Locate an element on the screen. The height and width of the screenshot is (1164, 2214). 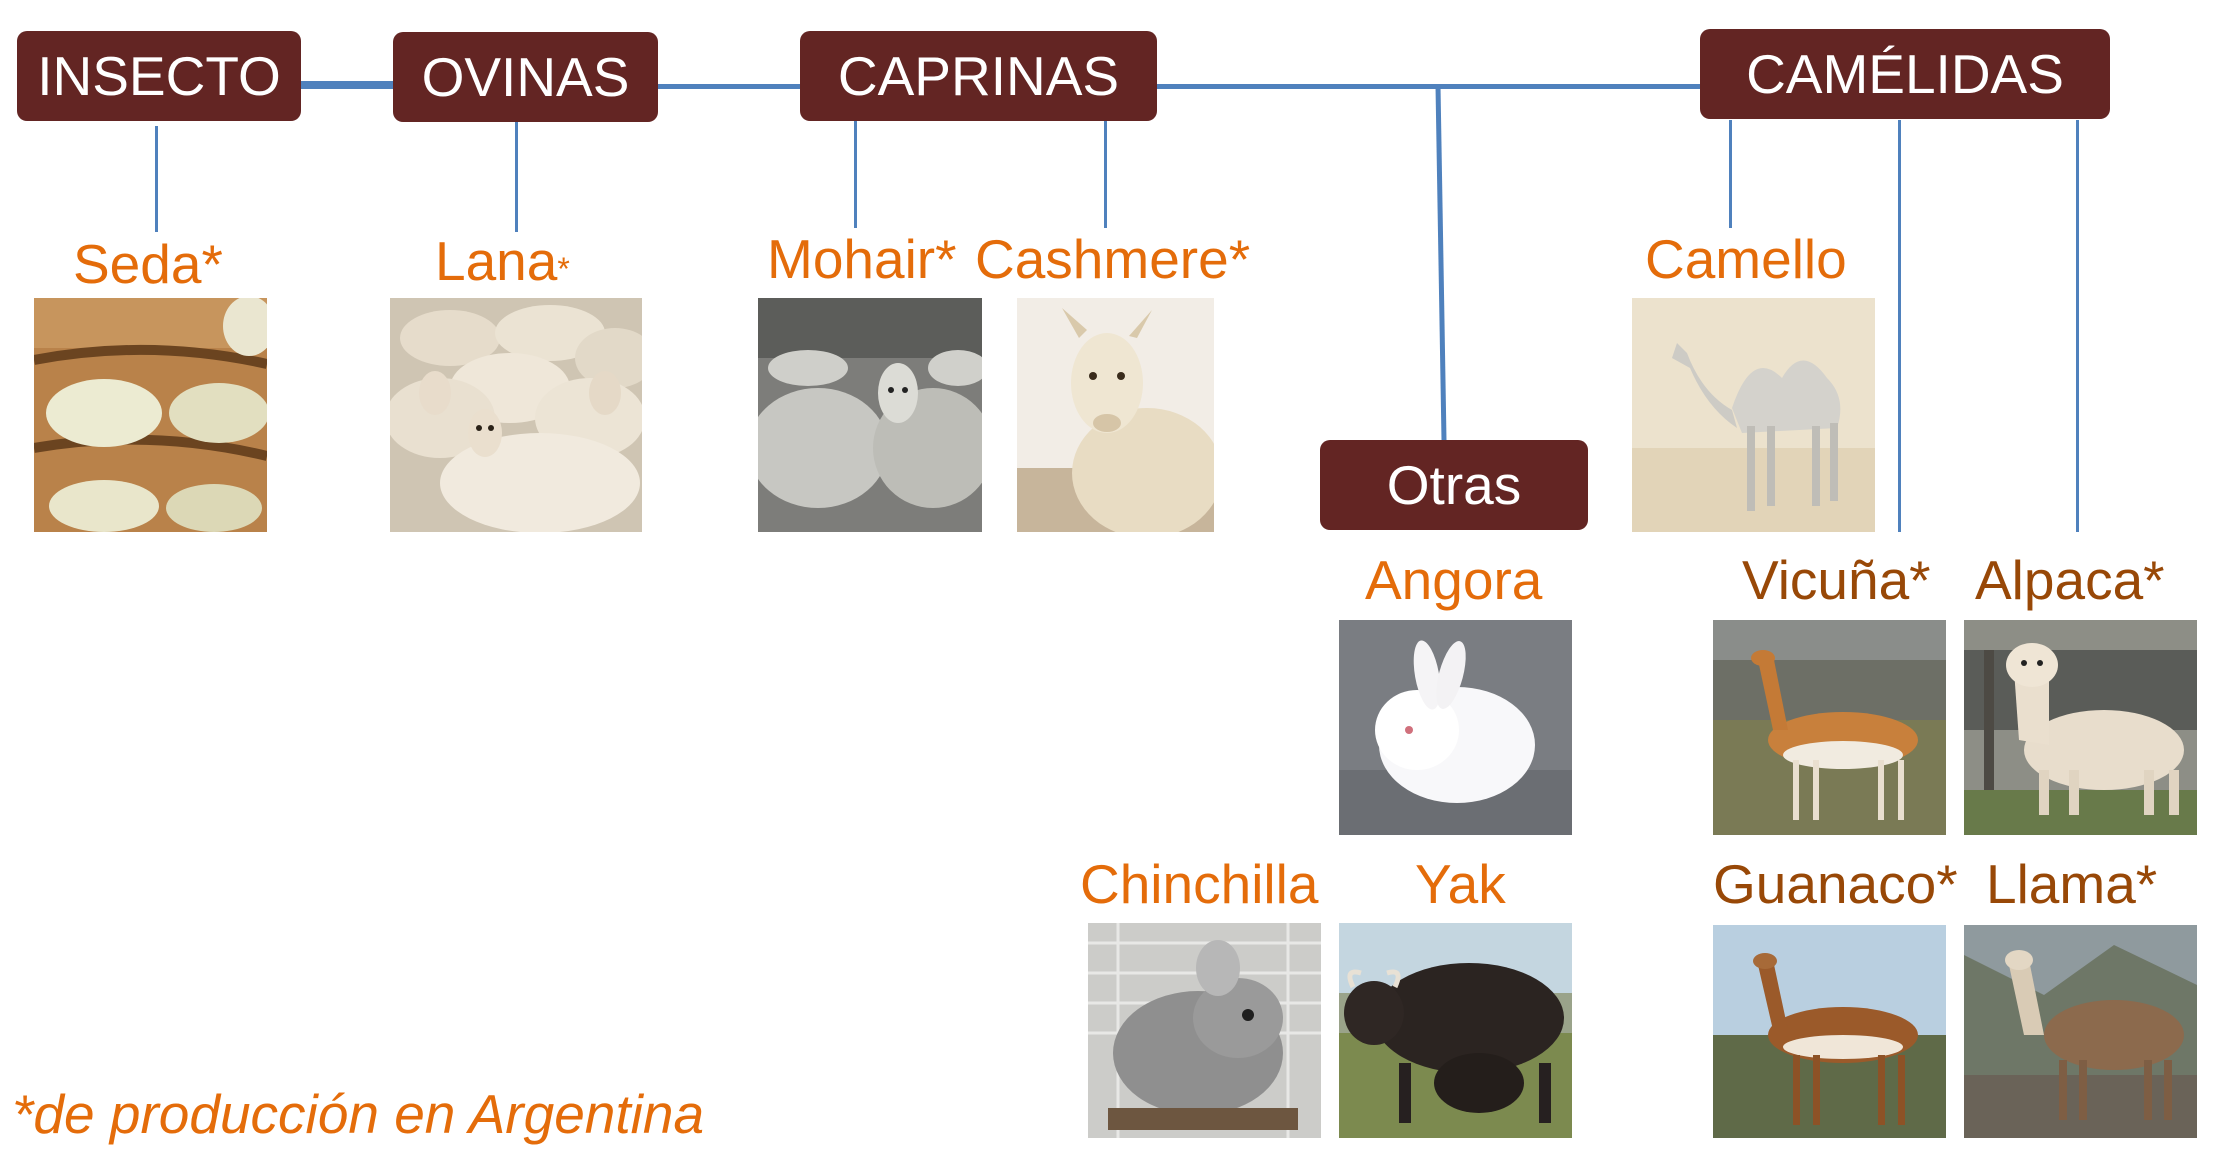
category-otras: Otras is located at coordinates (1454, 485).